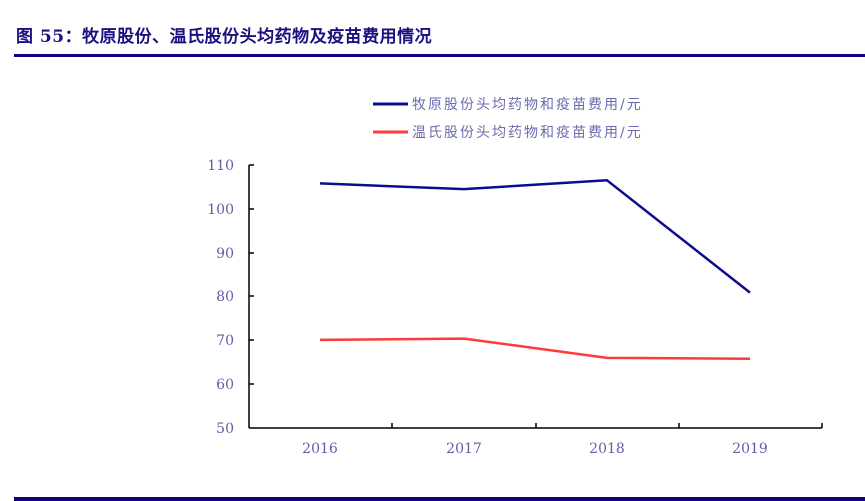  Describe the element at coordinates (225, 385) in the screenshot. I see `y-tick-label: 60` at that location.